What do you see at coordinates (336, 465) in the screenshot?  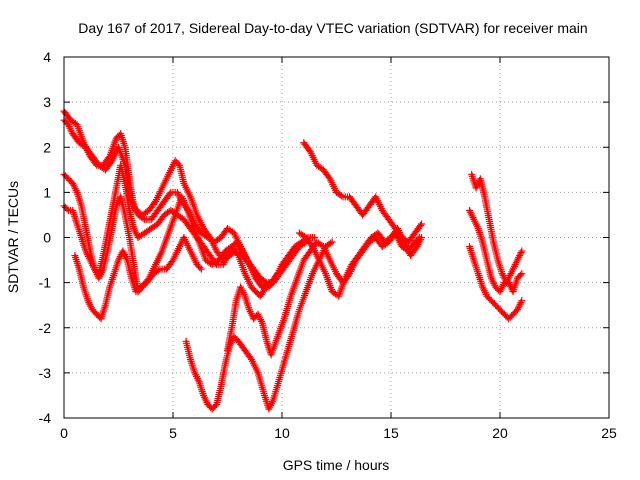 I see `x-axis-label: GPS time / hours` at bounding box center [336, 465].